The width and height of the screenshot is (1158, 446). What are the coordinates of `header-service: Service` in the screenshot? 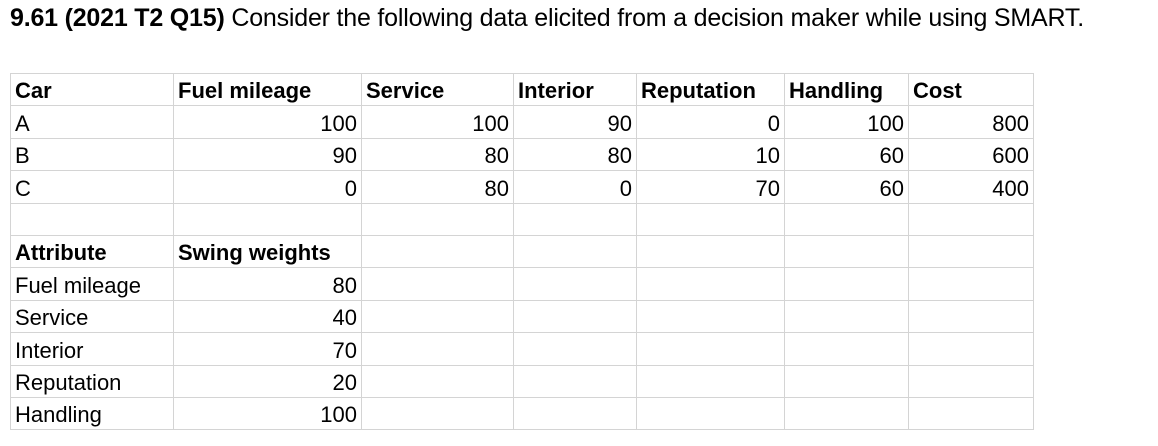 It's located at (437, 89).